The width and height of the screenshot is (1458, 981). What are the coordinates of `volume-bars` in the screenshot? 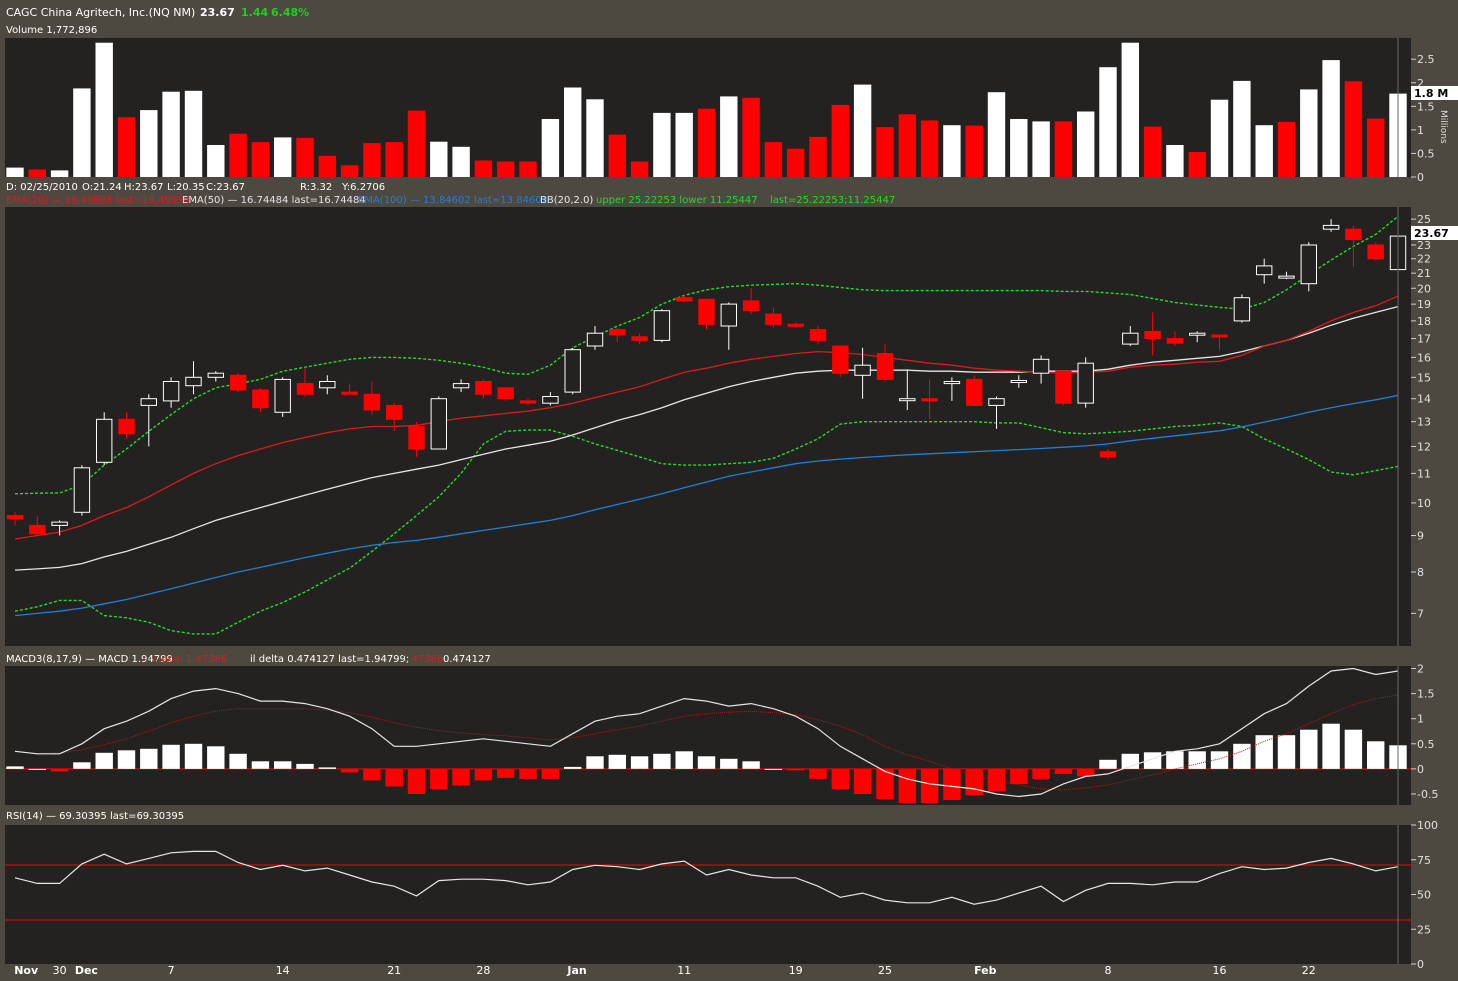 It's located at (706, 110).